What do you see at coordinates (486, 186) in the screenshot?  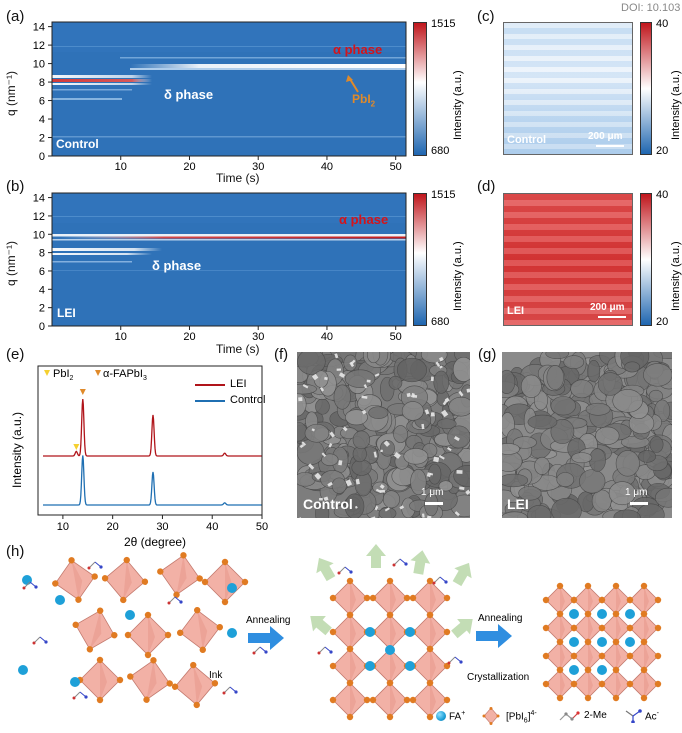 I see `panel-label-d: (d)` at bounding box center [486, 186].